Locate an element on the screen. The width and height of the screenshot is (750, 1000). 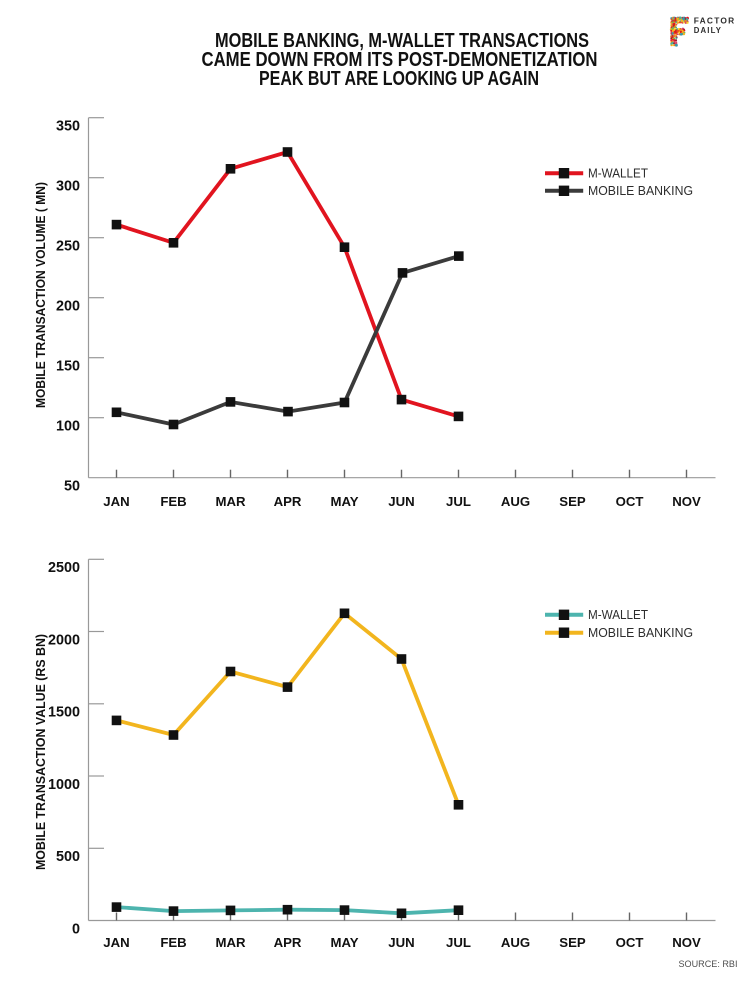
svg-text: 200 is located at coordinates (68, 307).